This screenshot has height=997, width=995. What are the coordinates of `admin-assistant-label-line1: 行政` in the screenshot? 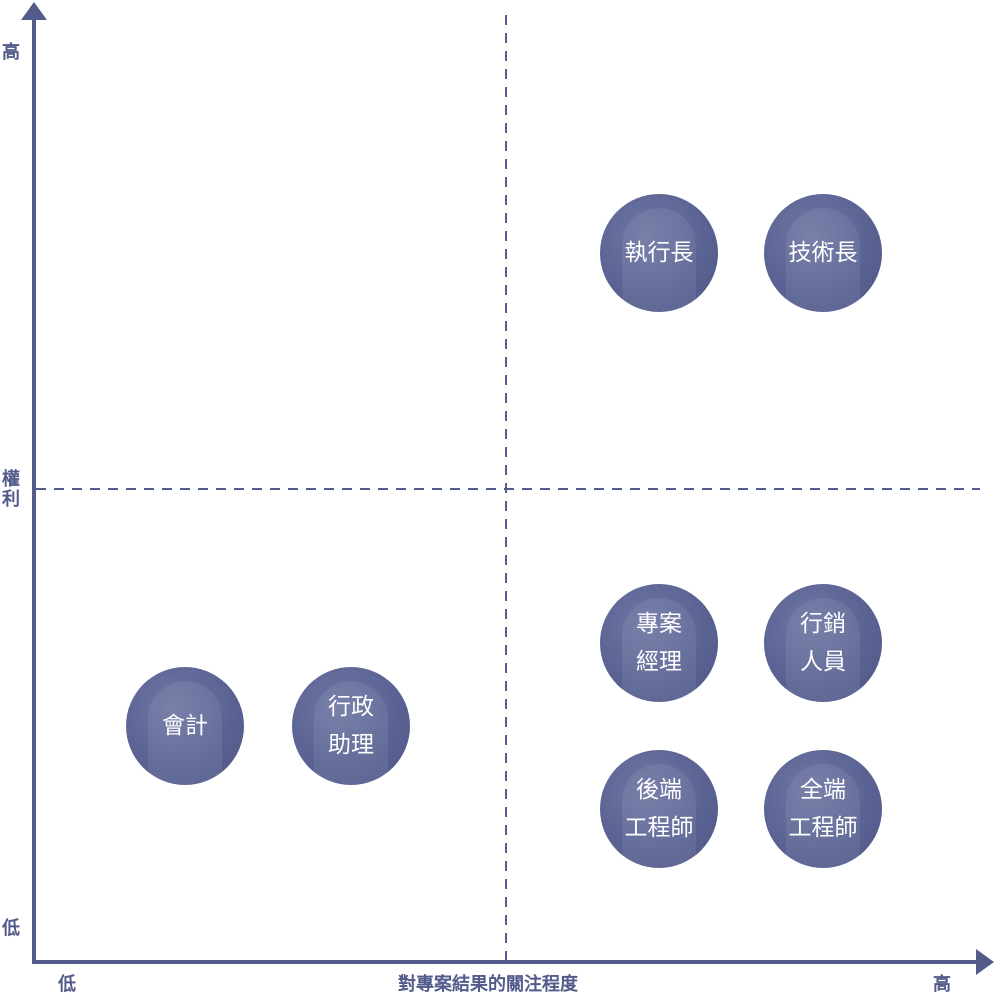 It's located at (351, 707).